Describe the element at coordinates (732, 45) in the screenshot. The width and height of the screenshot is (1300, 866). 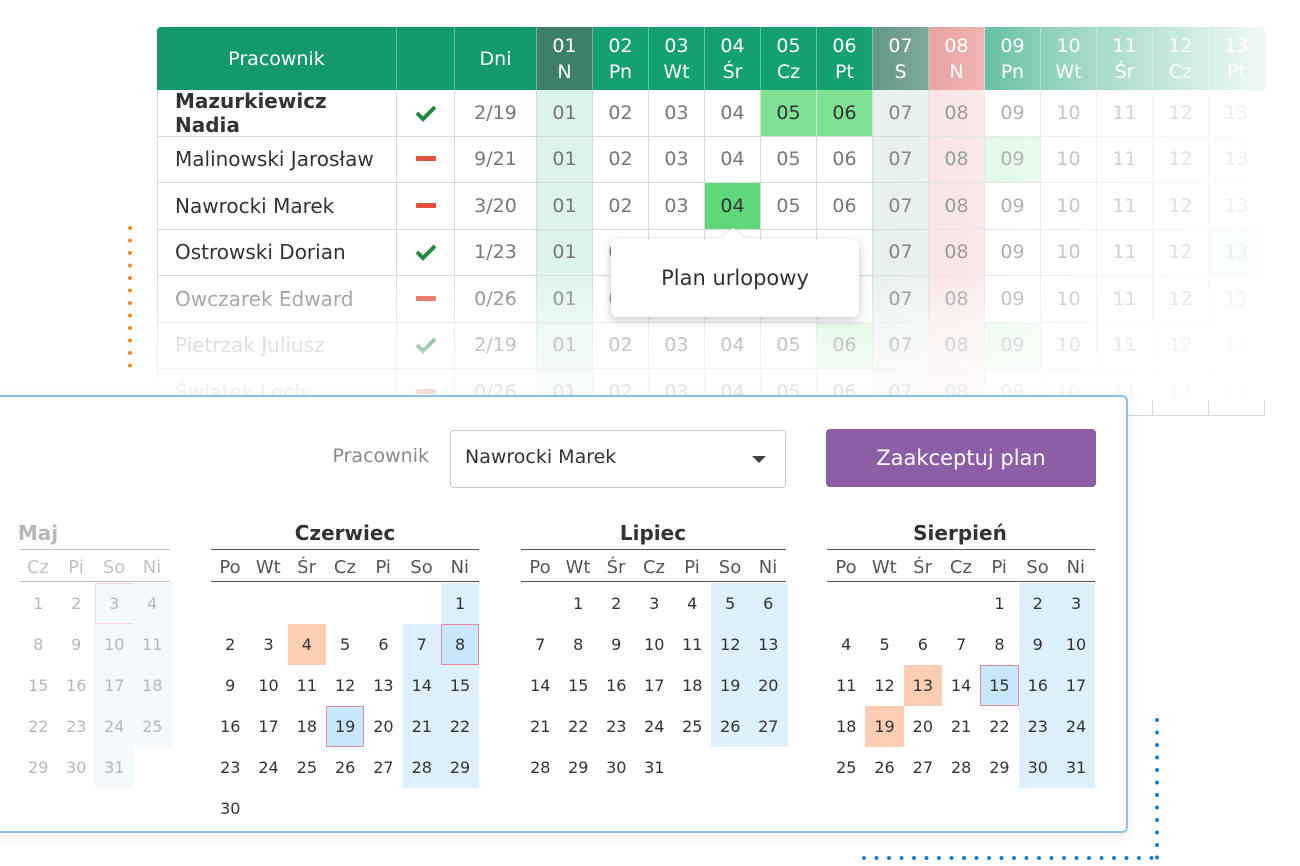
I see `day-number: 04` at that location.